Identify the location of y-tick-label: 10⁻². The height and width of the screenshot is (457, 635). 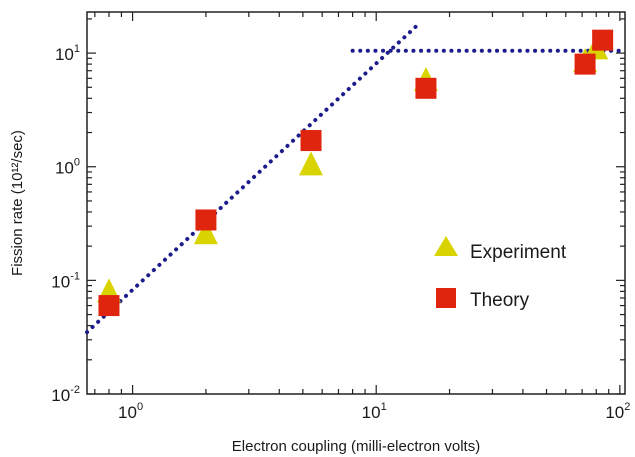
(65, 394).